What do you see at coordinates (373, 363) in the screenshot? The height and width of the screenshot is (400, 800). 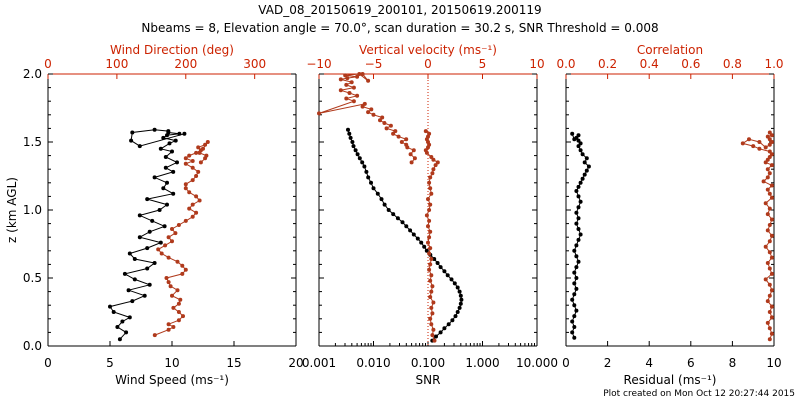 I see `x-tick-label: 0.010` at bounding box center [373, 363].